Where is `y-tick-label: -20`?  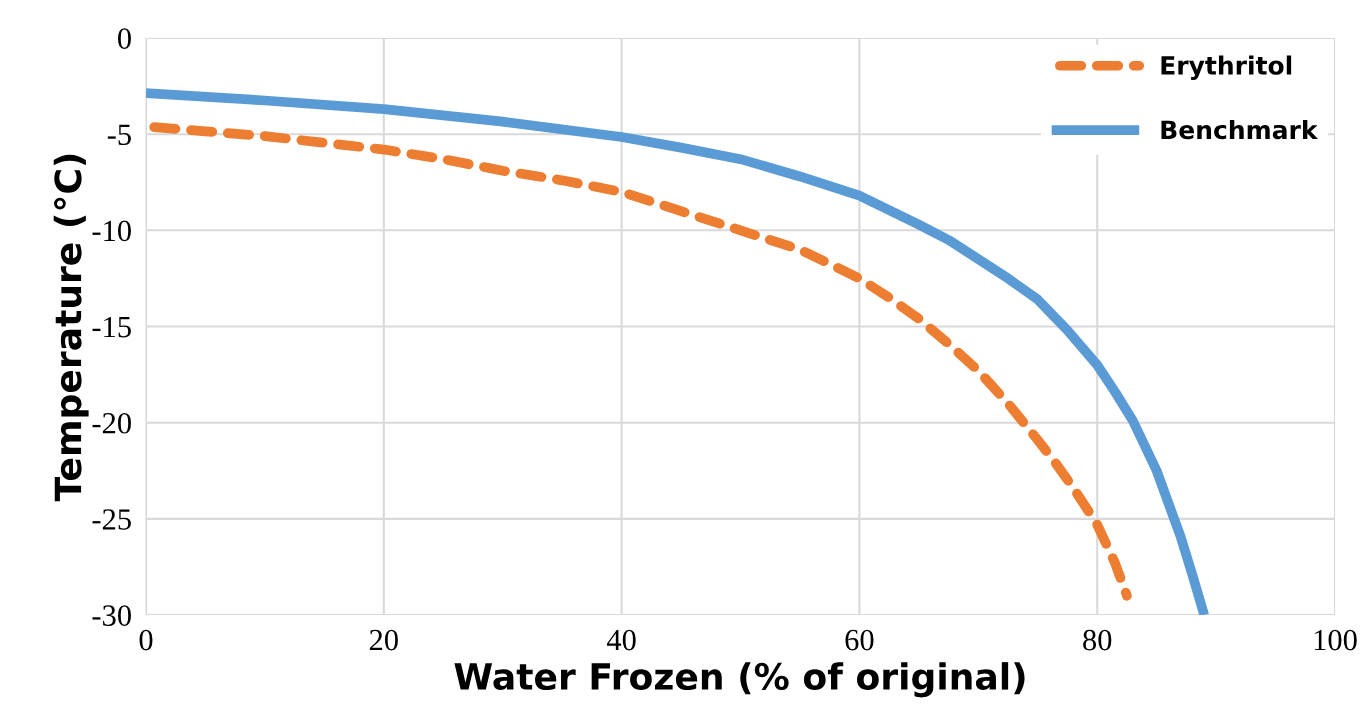 y-tick-label: -20 is located at coordinates (111, 423).